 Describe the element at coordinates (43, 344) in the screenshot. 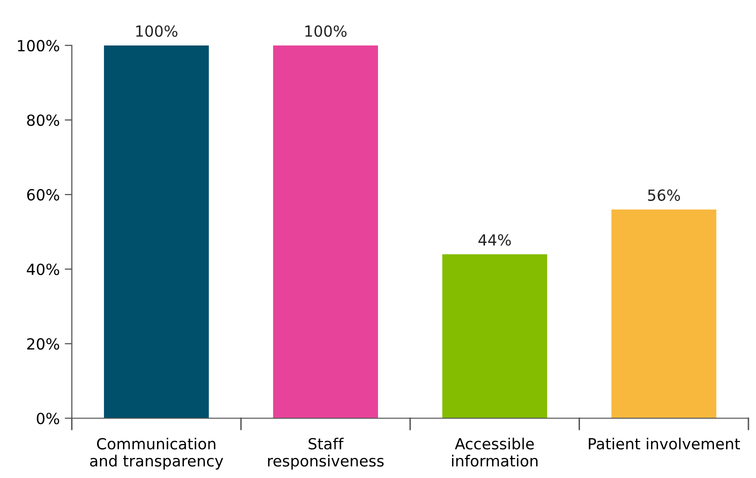

I see `y-tick-label: 20%` at that location.